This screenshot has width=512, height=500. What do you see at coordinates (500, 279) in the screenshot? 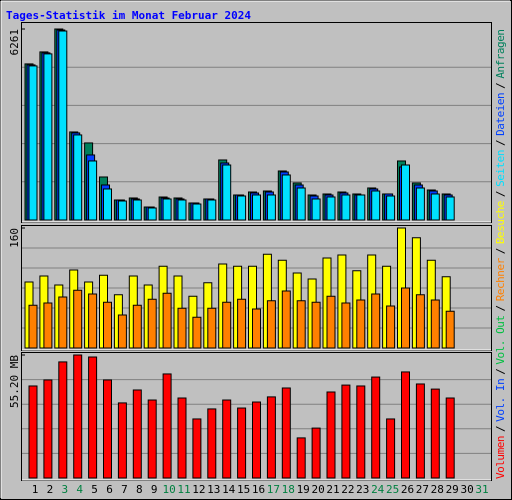
I see `legend-entry: Rechner` at bounding box center [500, 279].